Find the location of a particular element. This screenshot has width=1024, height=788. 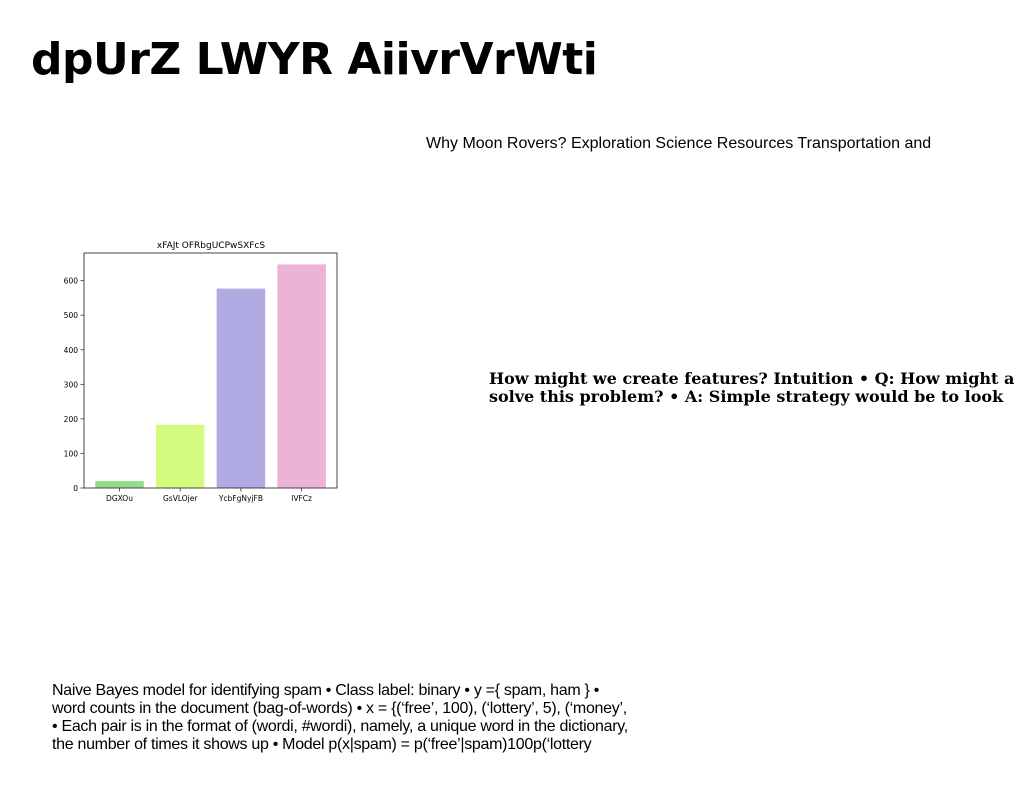

y-tick-label: 300 is located at coordinates (71, 384).